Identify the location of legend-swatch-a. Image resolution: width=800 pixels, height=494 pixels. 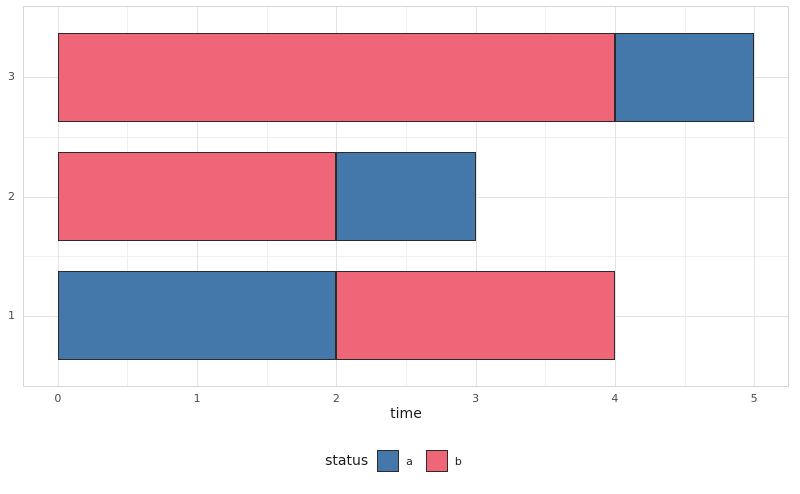
(388, 461).